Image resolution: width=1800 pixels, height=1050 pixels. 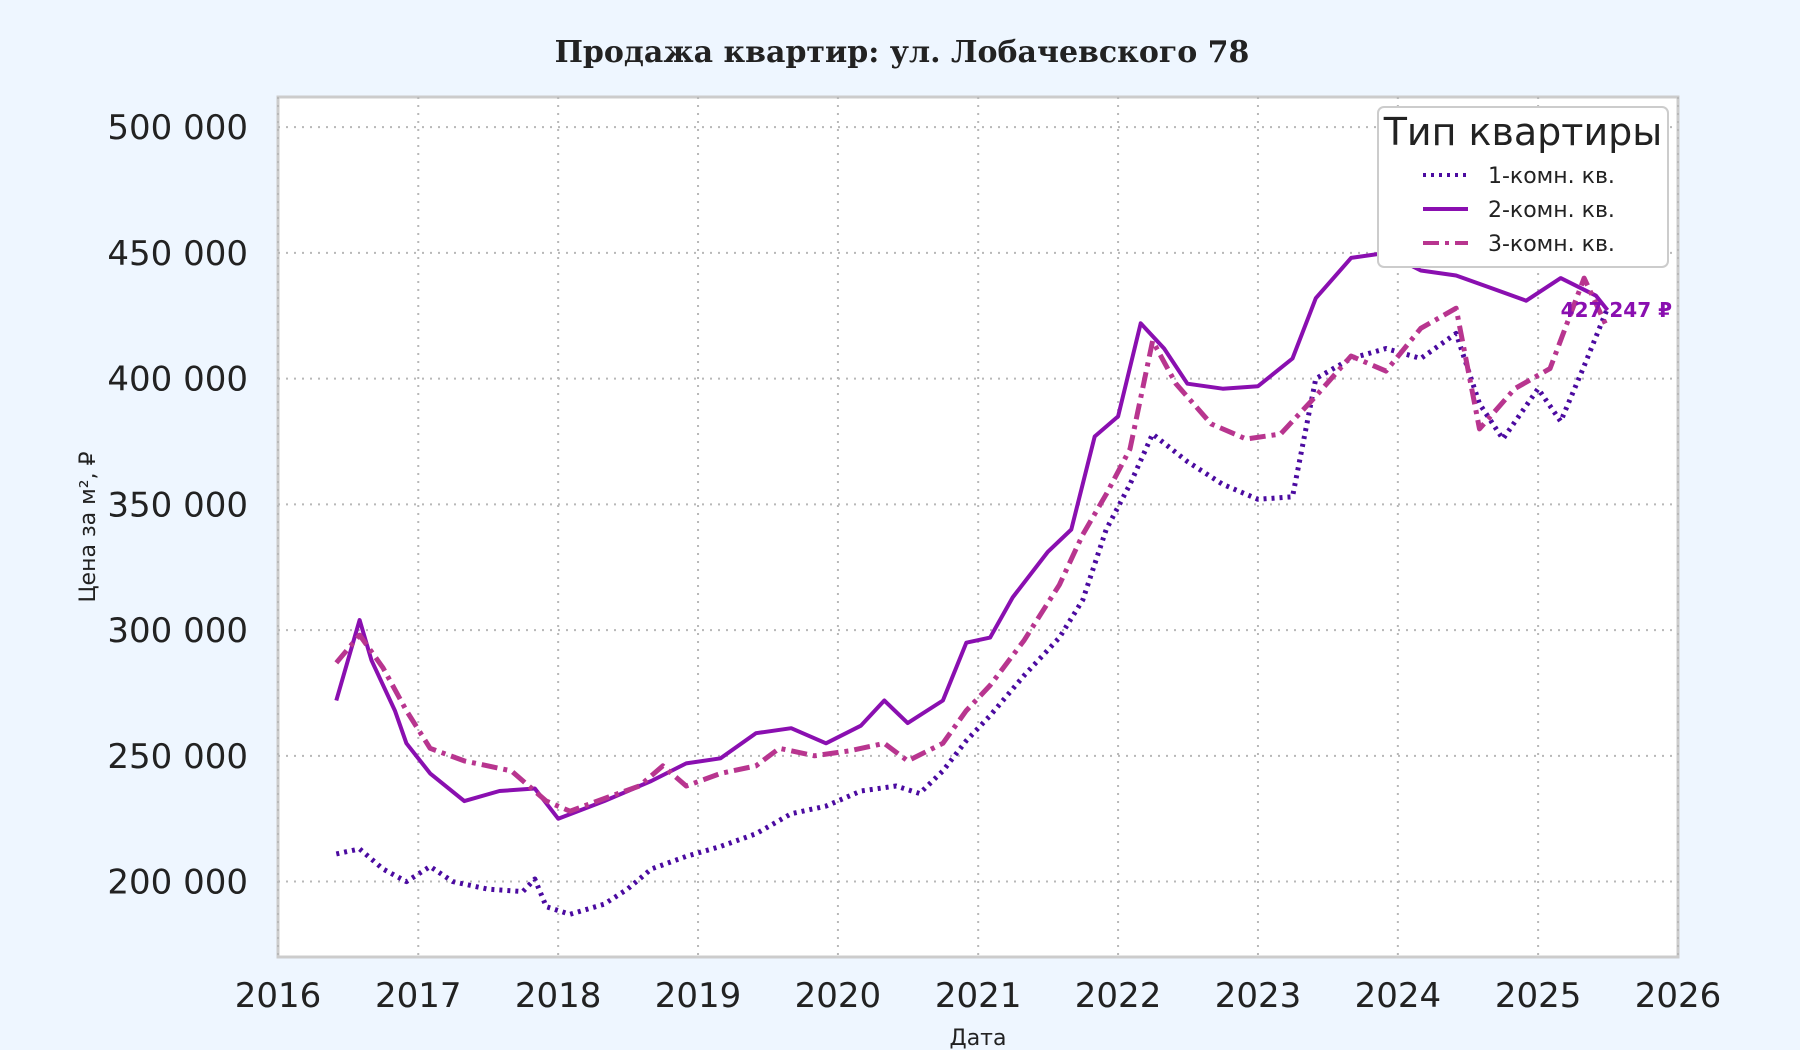 I want to click on legend-label-3: 3-комн. кв., so click(x=1551, y=244).